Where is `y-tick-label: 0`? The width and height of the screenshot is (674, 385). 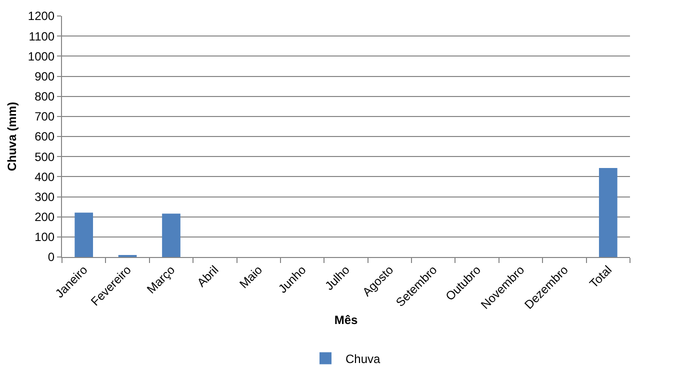 y-tick-label: 0 is located at coordinates (51, 257).